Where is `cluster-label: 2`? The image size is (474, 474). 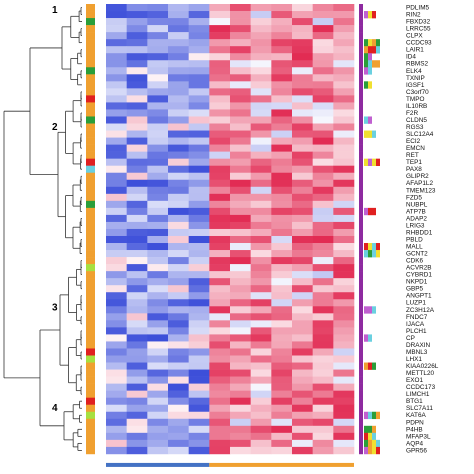 cluster-label: 2 is located at coordinates (55, 127).